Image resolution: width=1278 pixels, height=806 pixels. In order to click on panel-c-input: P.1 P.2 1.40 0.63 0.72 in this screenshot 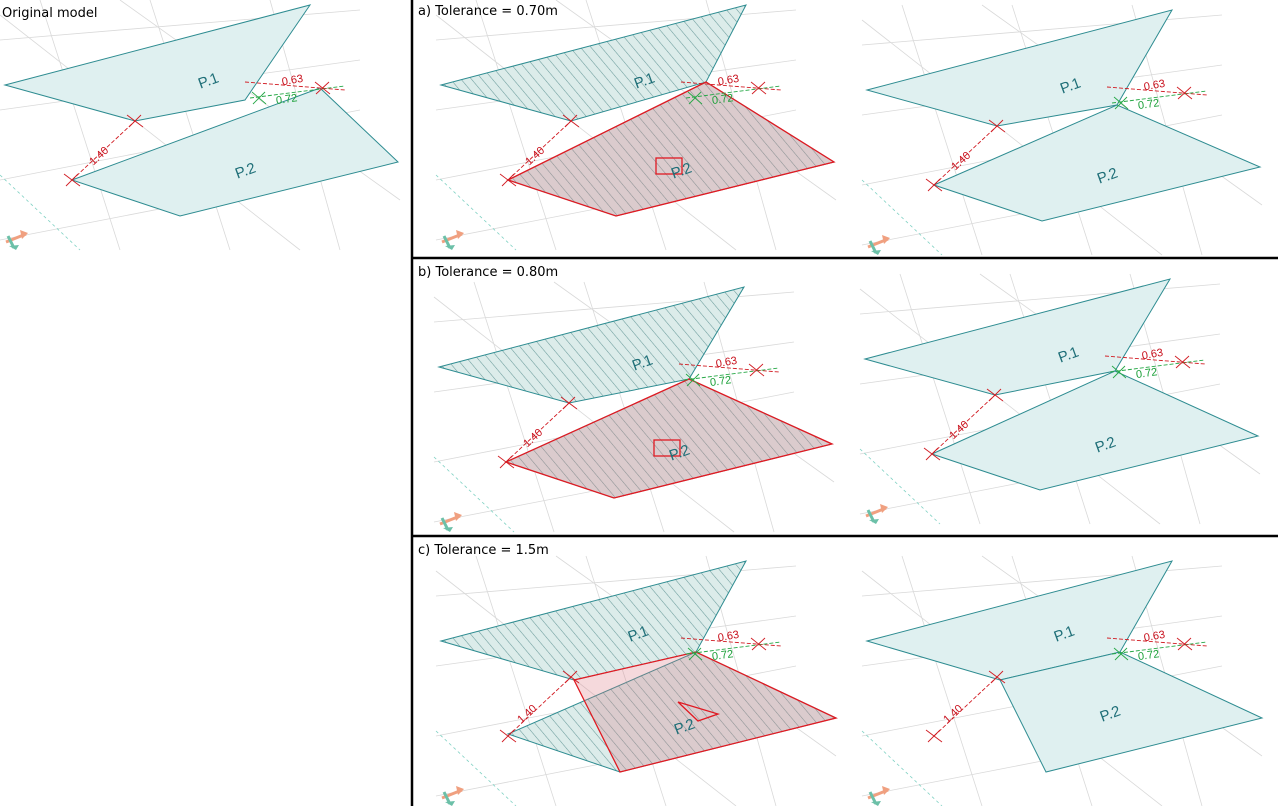, I will do `click(636, 680)`.